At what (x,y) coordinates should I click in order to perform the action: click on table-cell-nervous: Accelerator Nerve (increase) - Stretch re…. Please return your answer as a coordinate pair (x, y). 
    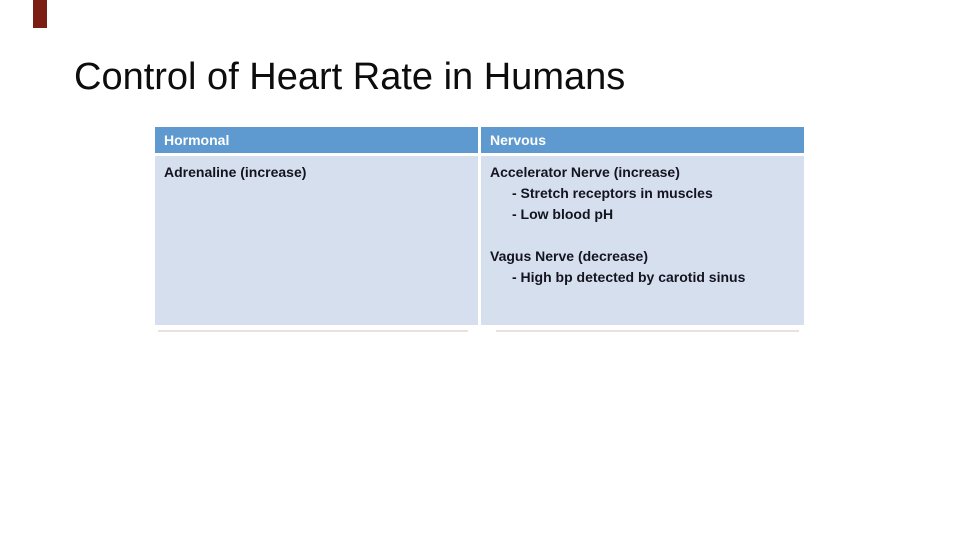
    Looking at the image, I should click on (642, 240).